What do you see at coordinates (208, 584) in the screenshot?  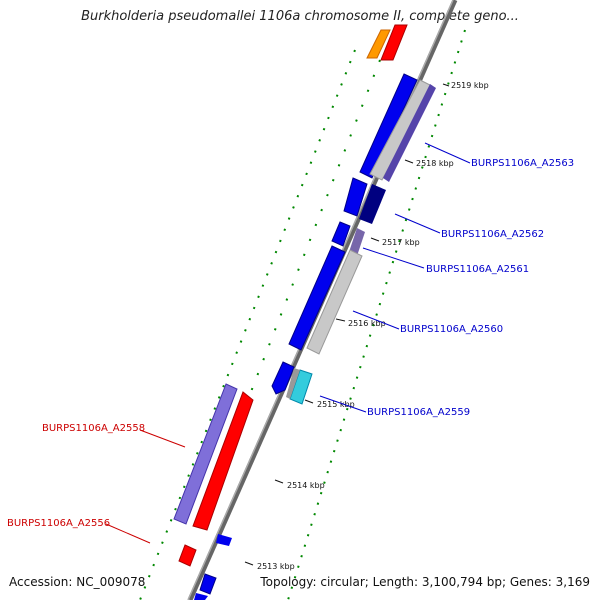 I see `gene-bottom` at bounding box center [208, 584].